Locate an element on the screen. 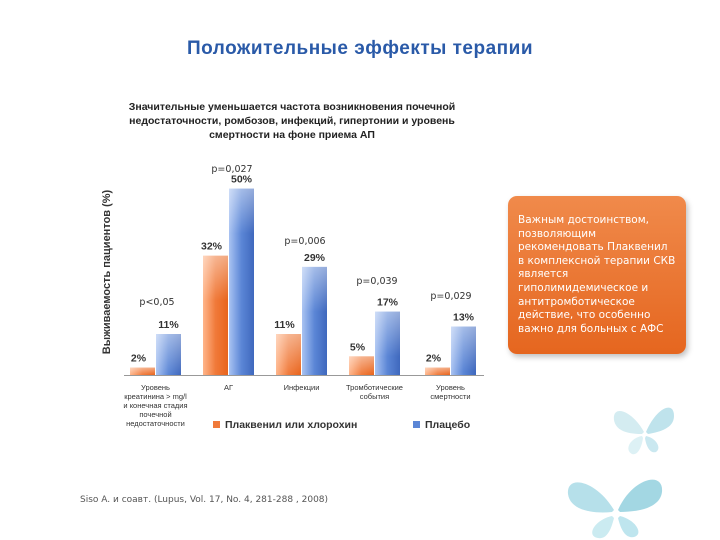 Image resolution: width=720 pixels, height=540 pixels. p-value-label: p<0,05 is located at coordinates (156, 302).